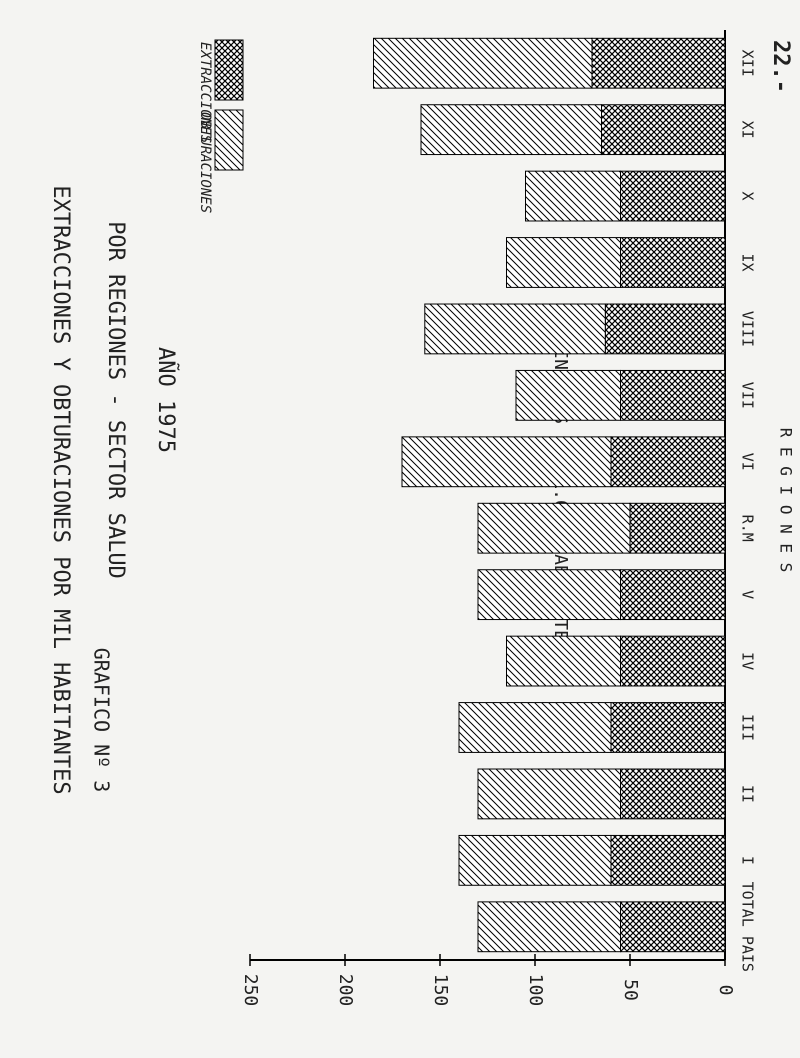 Image resolution: width=800 pixels, height=1058 pixels. Describe the element at coordinates (440, 990) in the screenshot. I see `x-tick-label: 150` at that location.